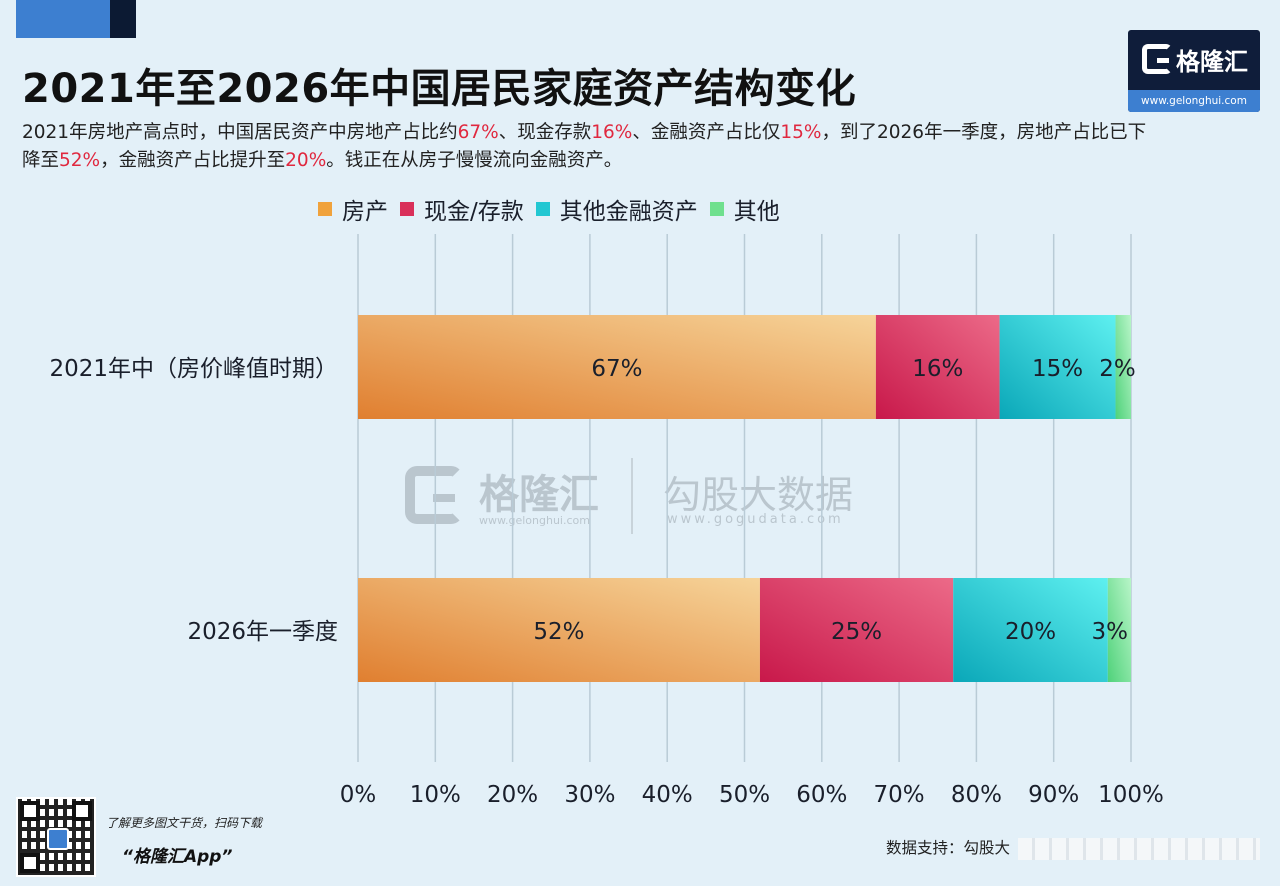 The height and width of the screenshot is (886, 1280). What do you see at coordinates (976, 795) in the screenshot?
I see `x-tick-label: 80%` at bounding box center [976, 795].